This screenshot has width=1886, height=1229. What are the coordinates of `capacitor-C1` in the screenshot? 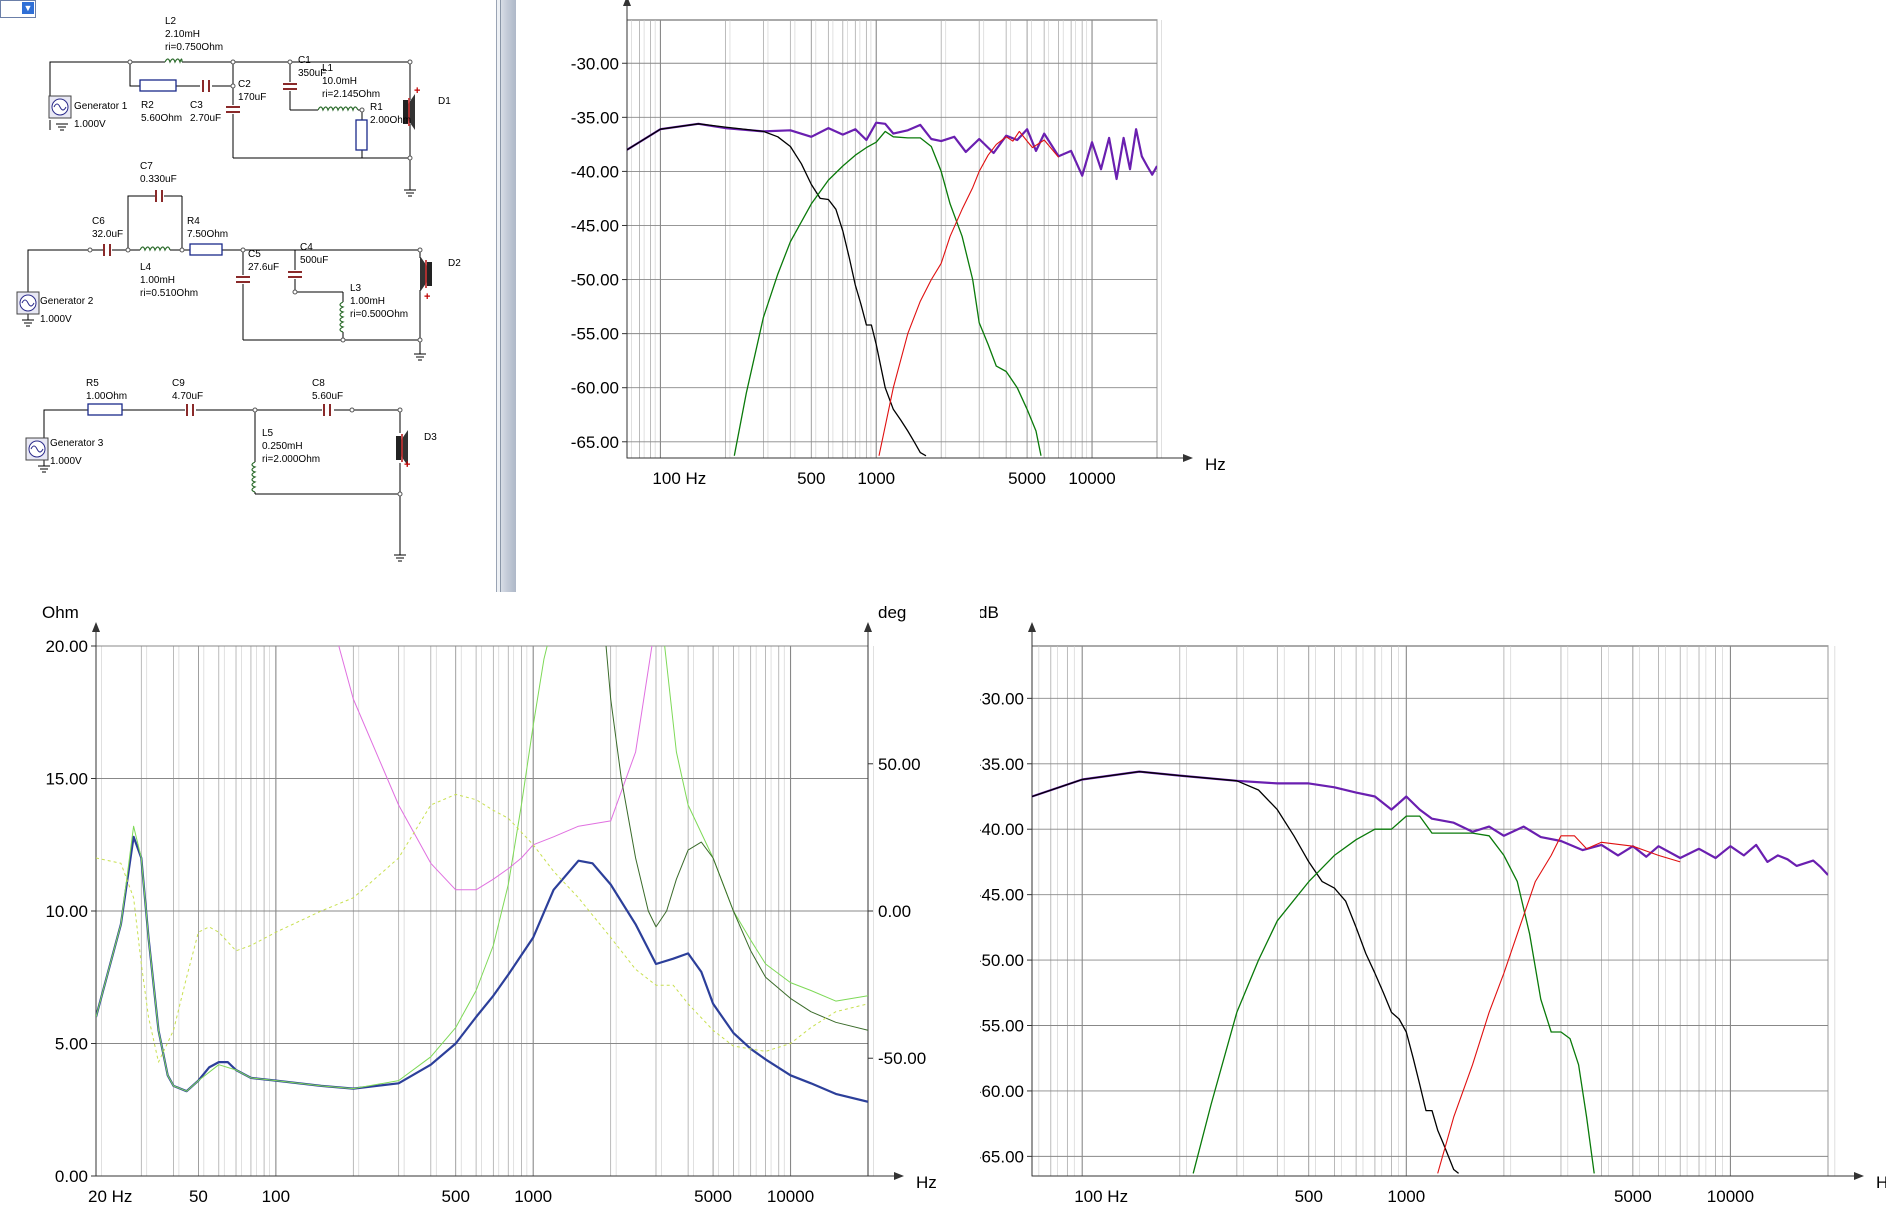 It's located at (290, 86).